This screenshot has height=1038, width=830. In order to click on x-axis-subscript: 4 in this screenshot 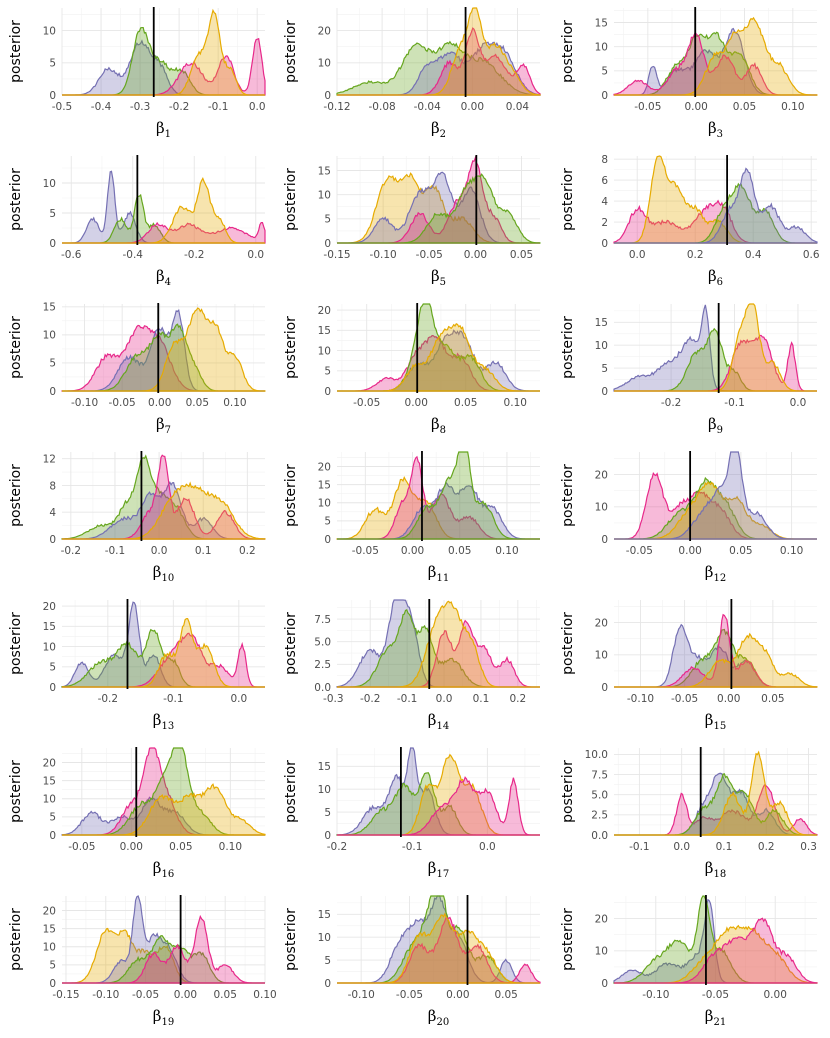, I will do `click(168, 282)`.